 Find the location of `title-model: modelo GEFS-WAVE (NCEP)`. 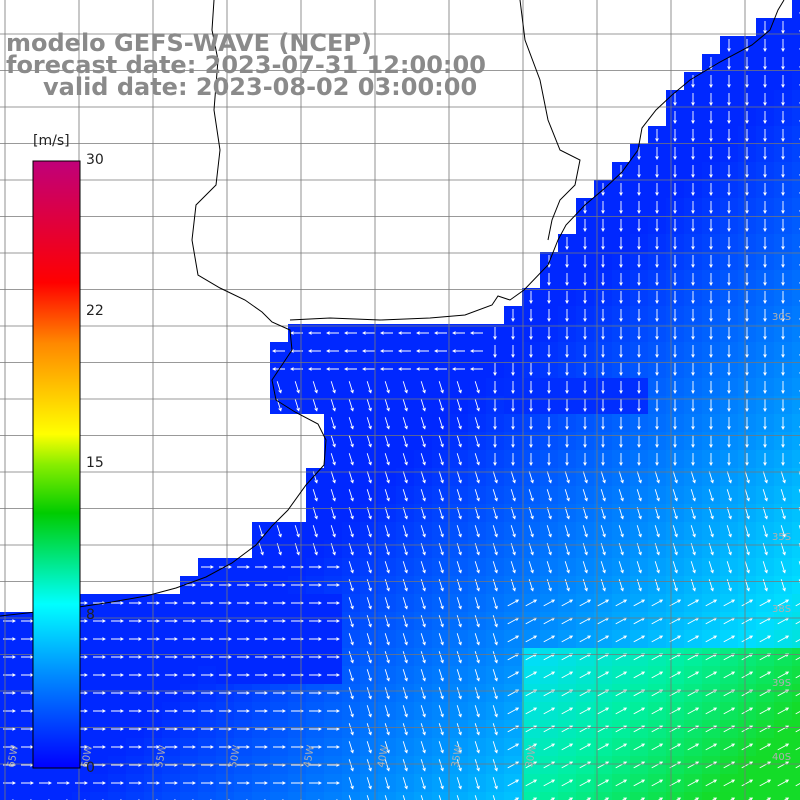

title-model: modelo GEFS-WAVE (NCEP) is located at coordinates (189, 43).